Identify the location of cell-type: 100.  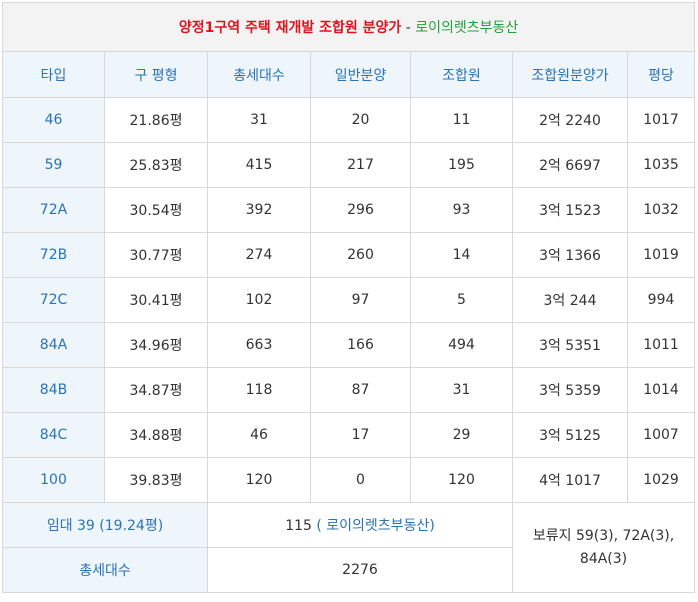
(53, 480).